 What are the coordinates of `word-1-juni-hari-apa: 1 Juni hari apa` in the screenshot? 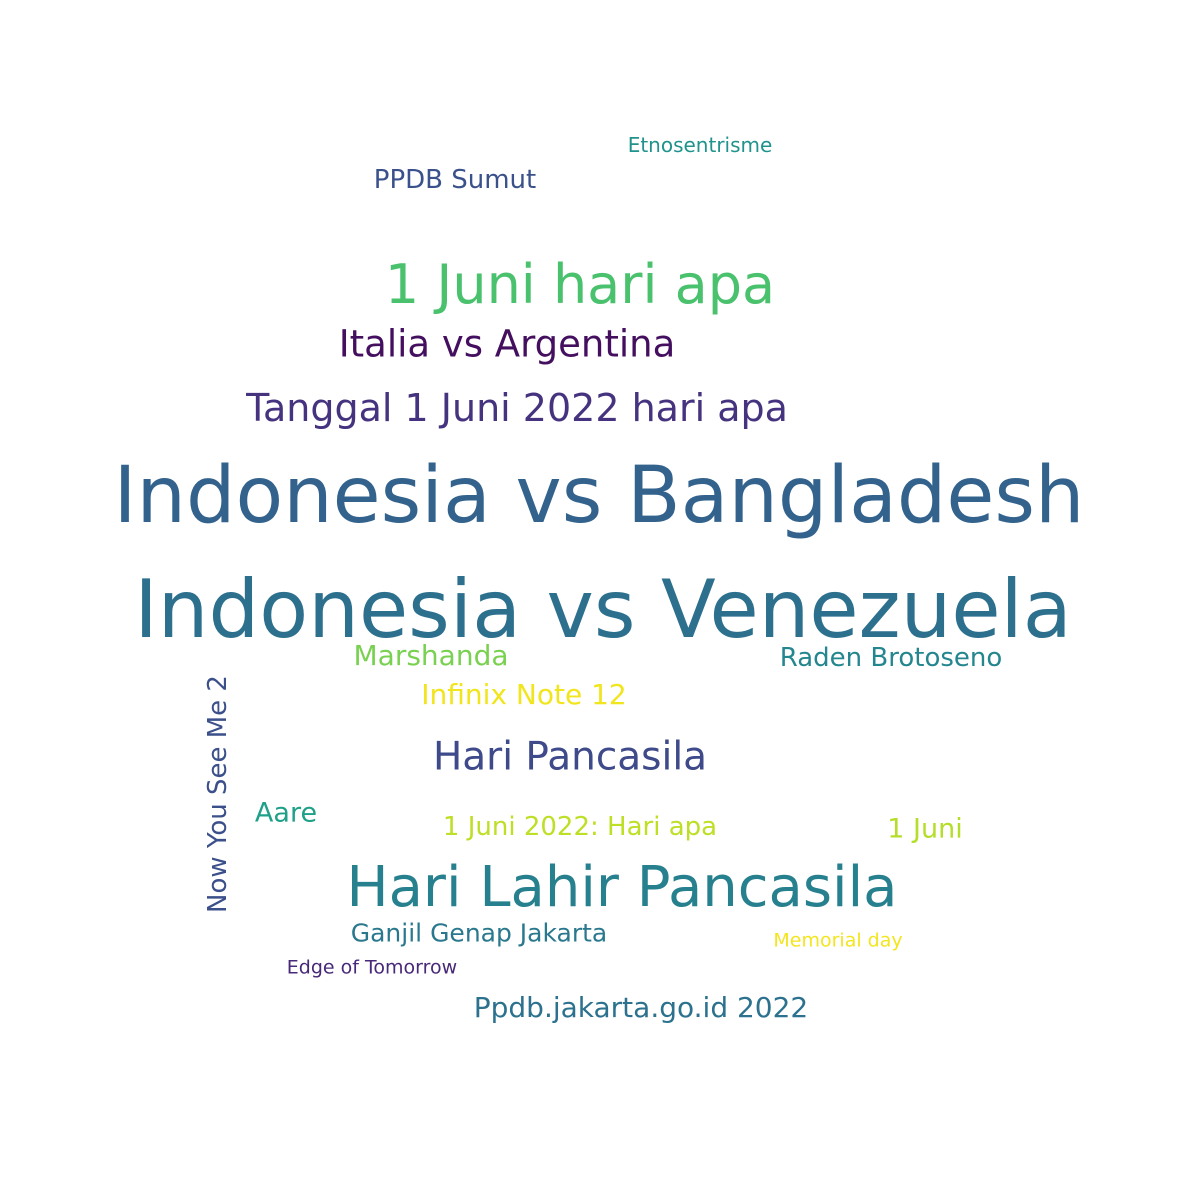 It's located at (580, 284).